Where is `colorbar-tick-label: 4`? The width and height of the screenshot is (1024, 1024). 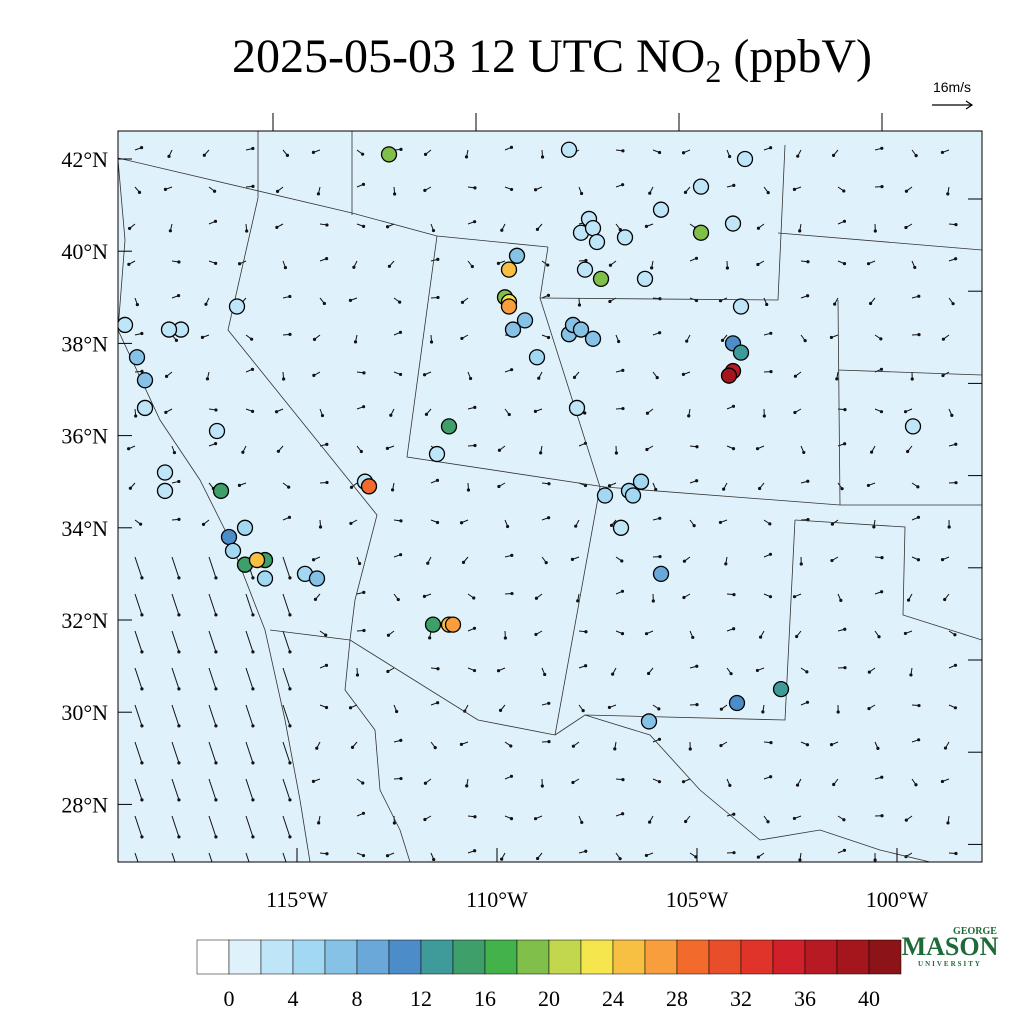
colorbar-tick-label: 4 is located at coordinates (293, 998).